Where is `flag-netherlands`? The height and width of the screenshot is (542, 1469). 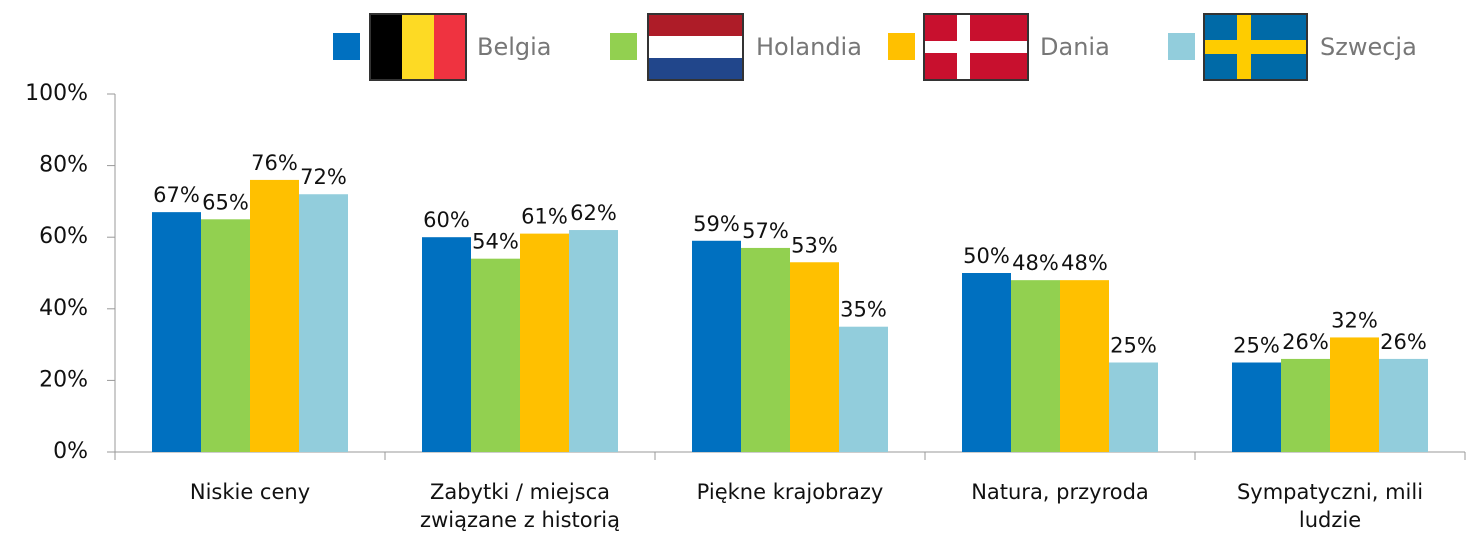
flag-netherlands is located at coordinates (695, 47).